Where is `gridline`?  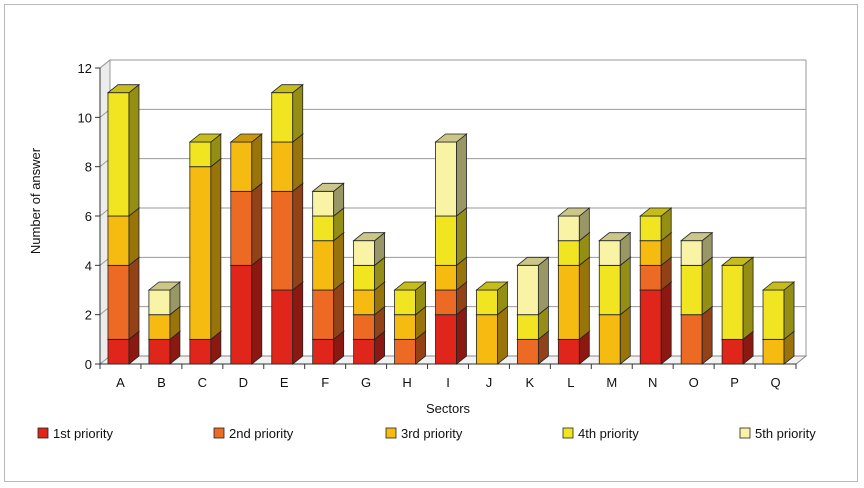 gridline is located at coordinates (452, 64).